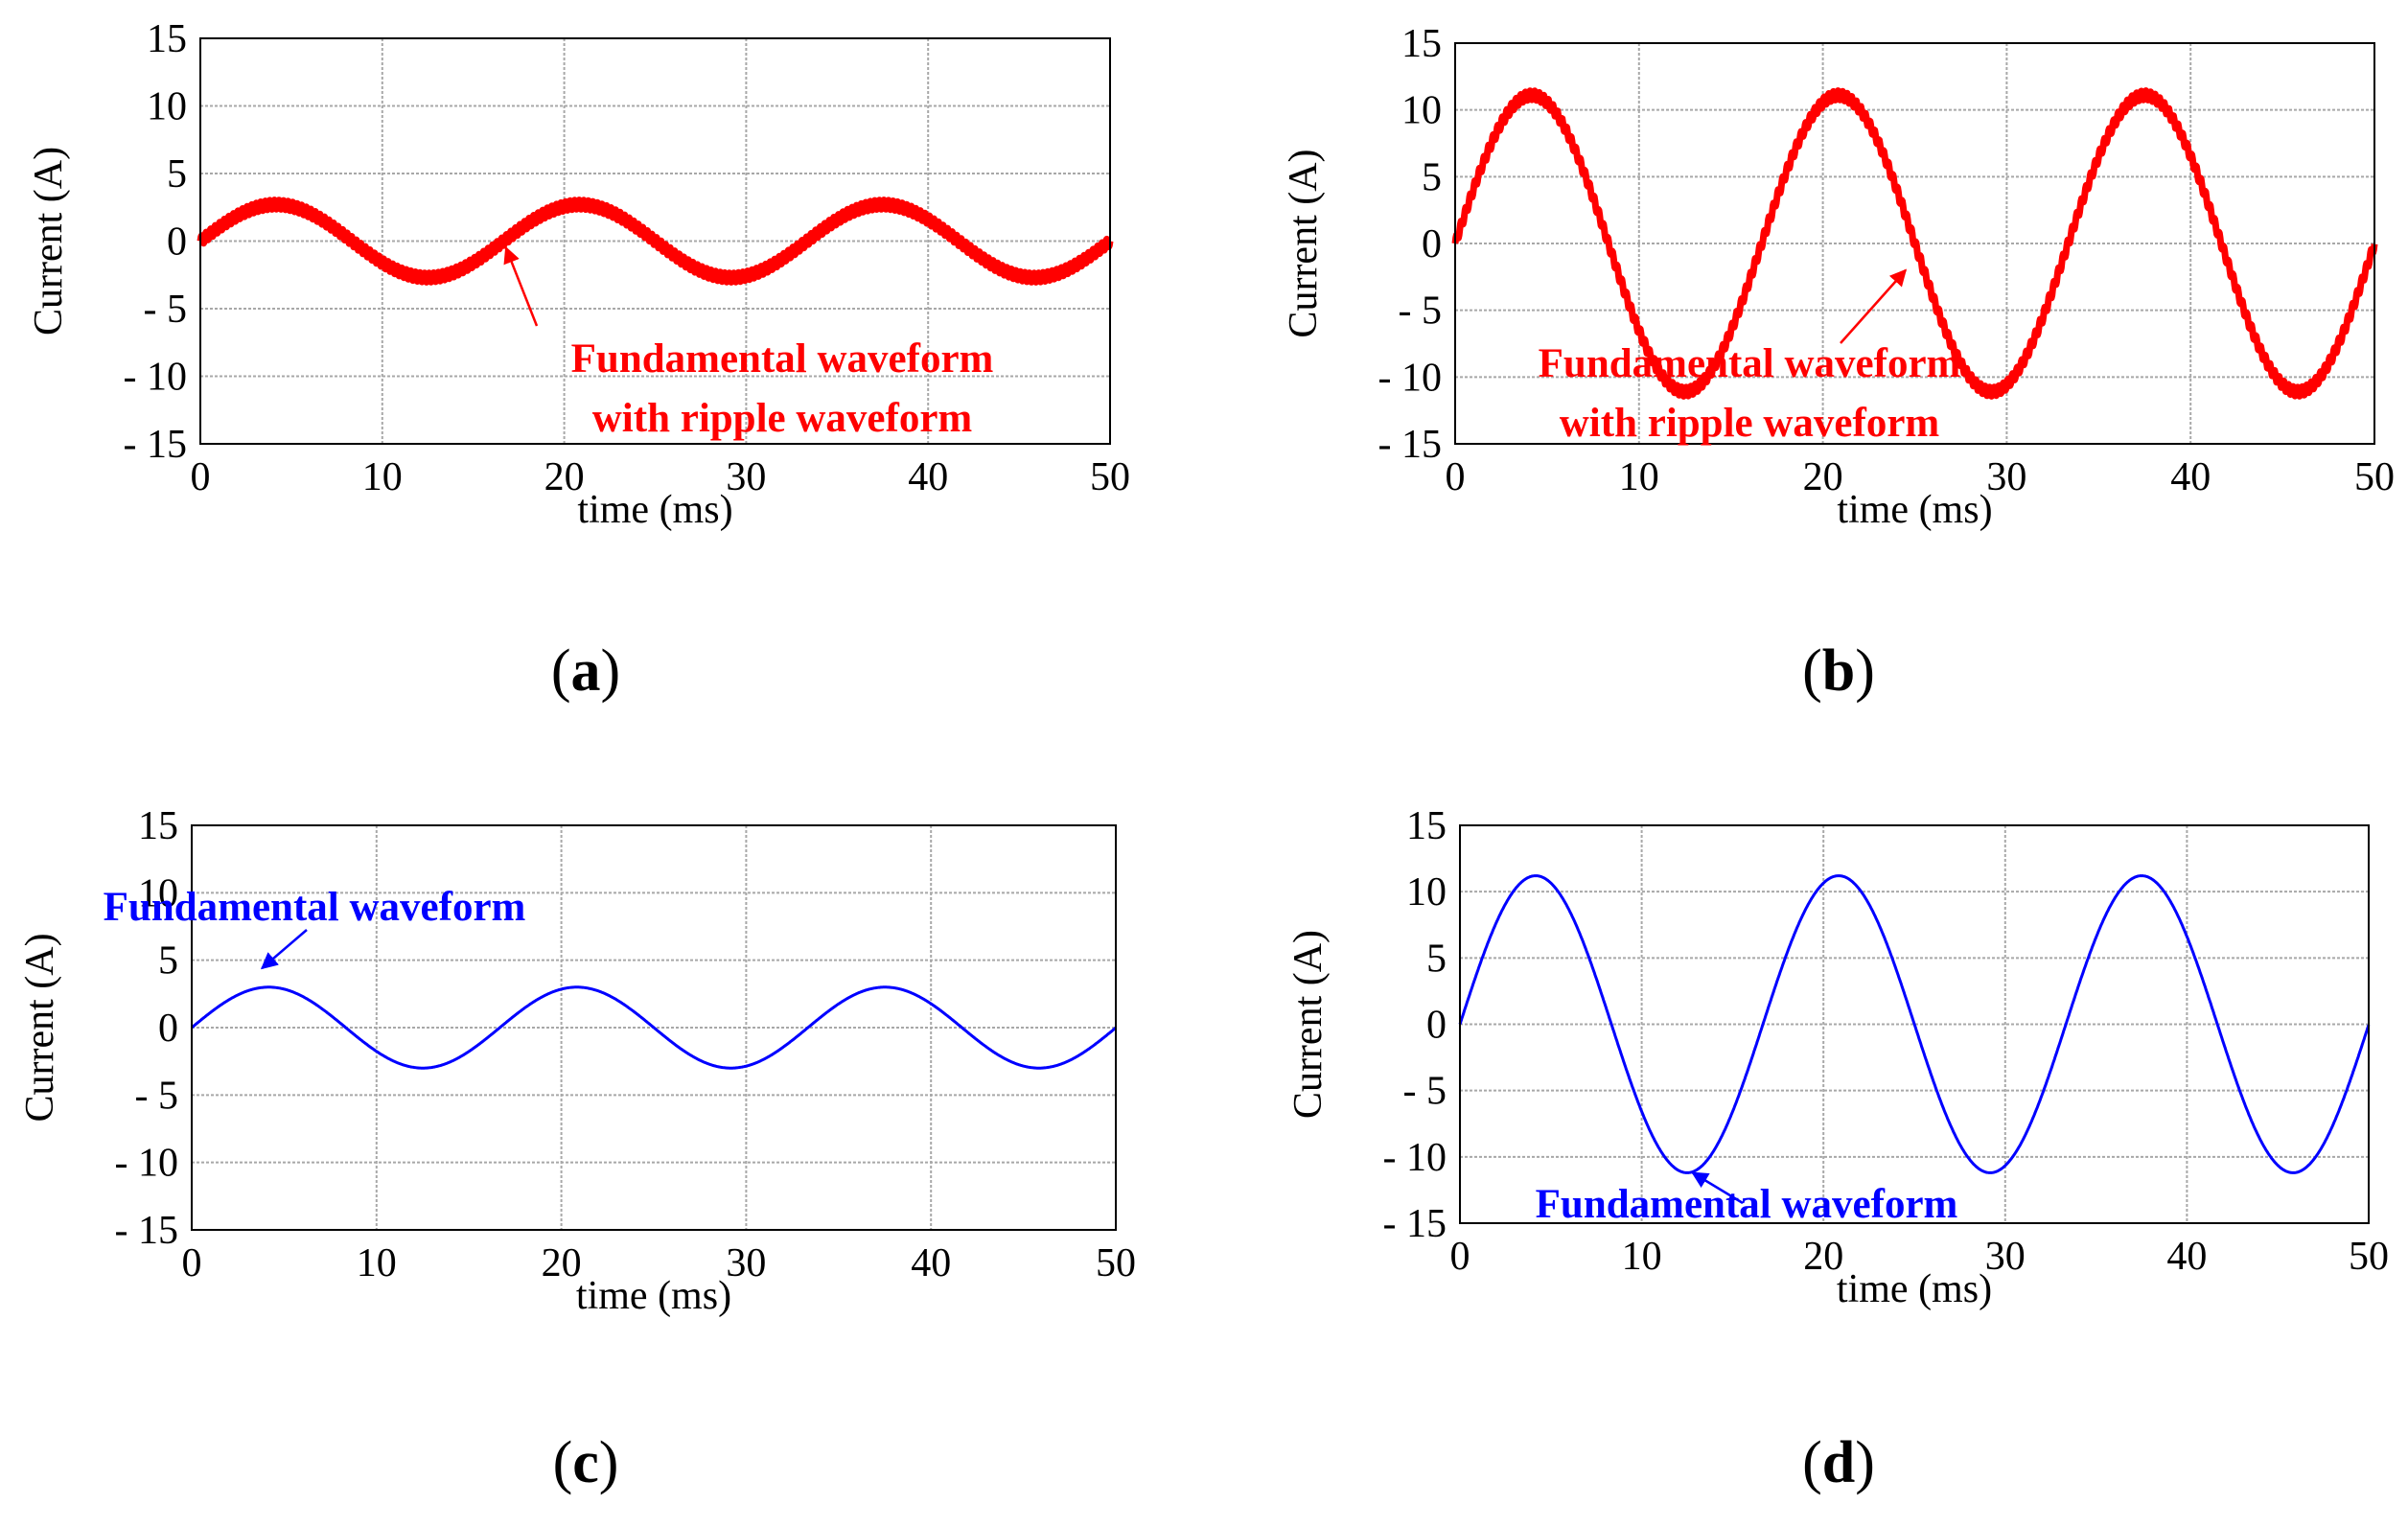 The image size is (2408, 1528). Describe the element at coordinates (1838, 1462) in the screenshot. I see `panel-label: (d)` at that location.